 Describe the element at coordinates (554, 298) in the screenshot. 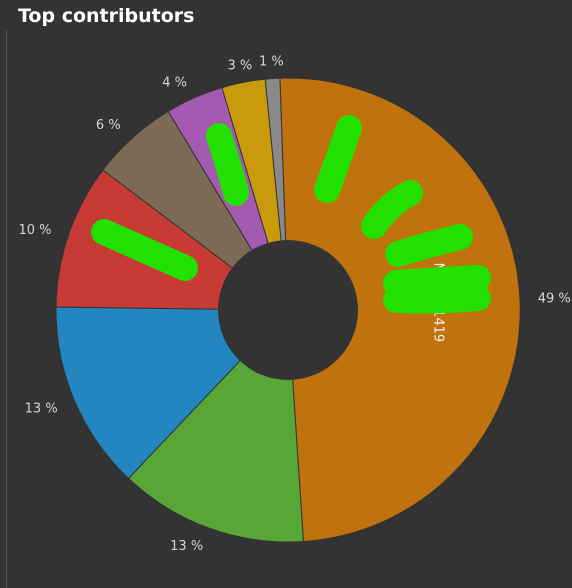

I see `slice-percent-label-1: 49 %` at that location.